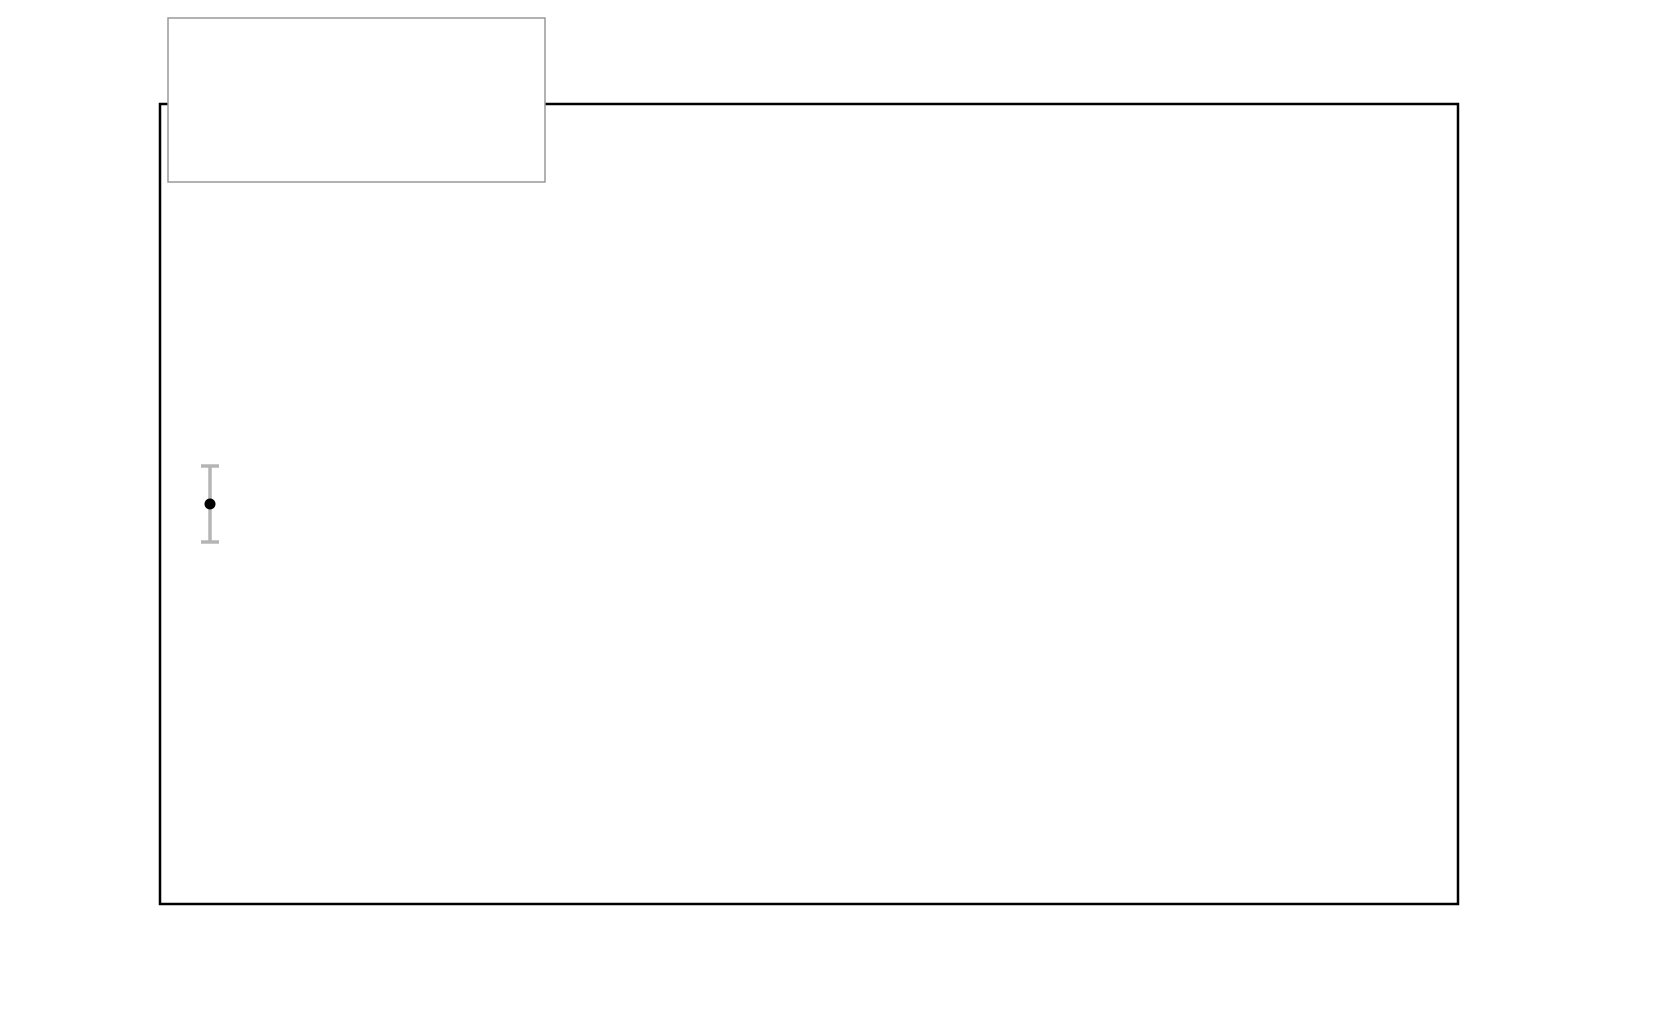 The width and height of the screenshot is (1660, 1020). I want to click on noise-level-marker, so click(210, 504).